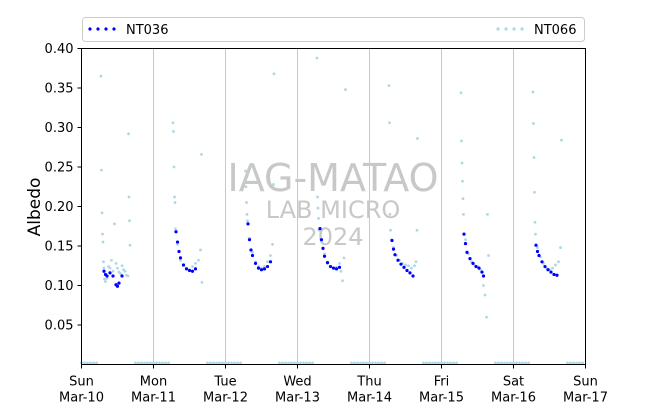 The height and width of the screenshot is (409, 650). What do you see at coordinates (102, 29) in the screenshot?
I see `legend-marker-nt036` at bounding box center [102, 29].